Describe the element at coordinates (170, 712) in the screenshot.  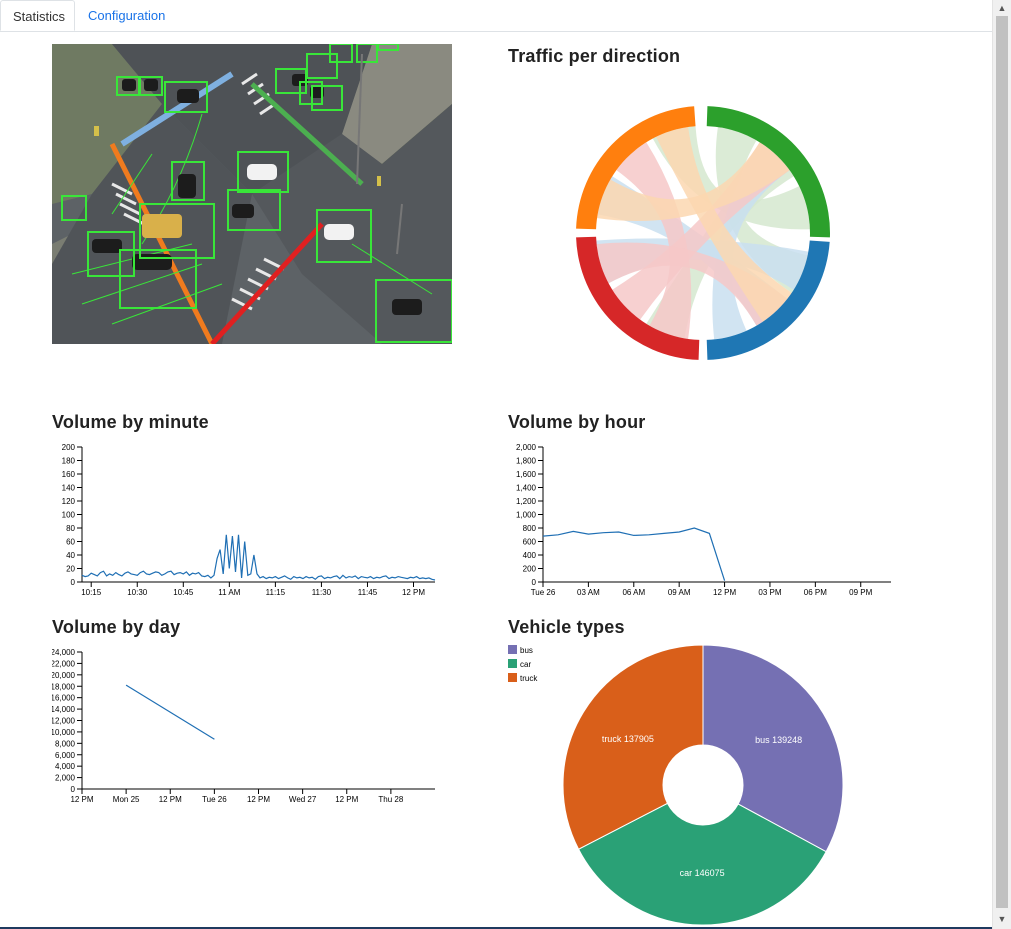
I see `day-series-line` at that location.